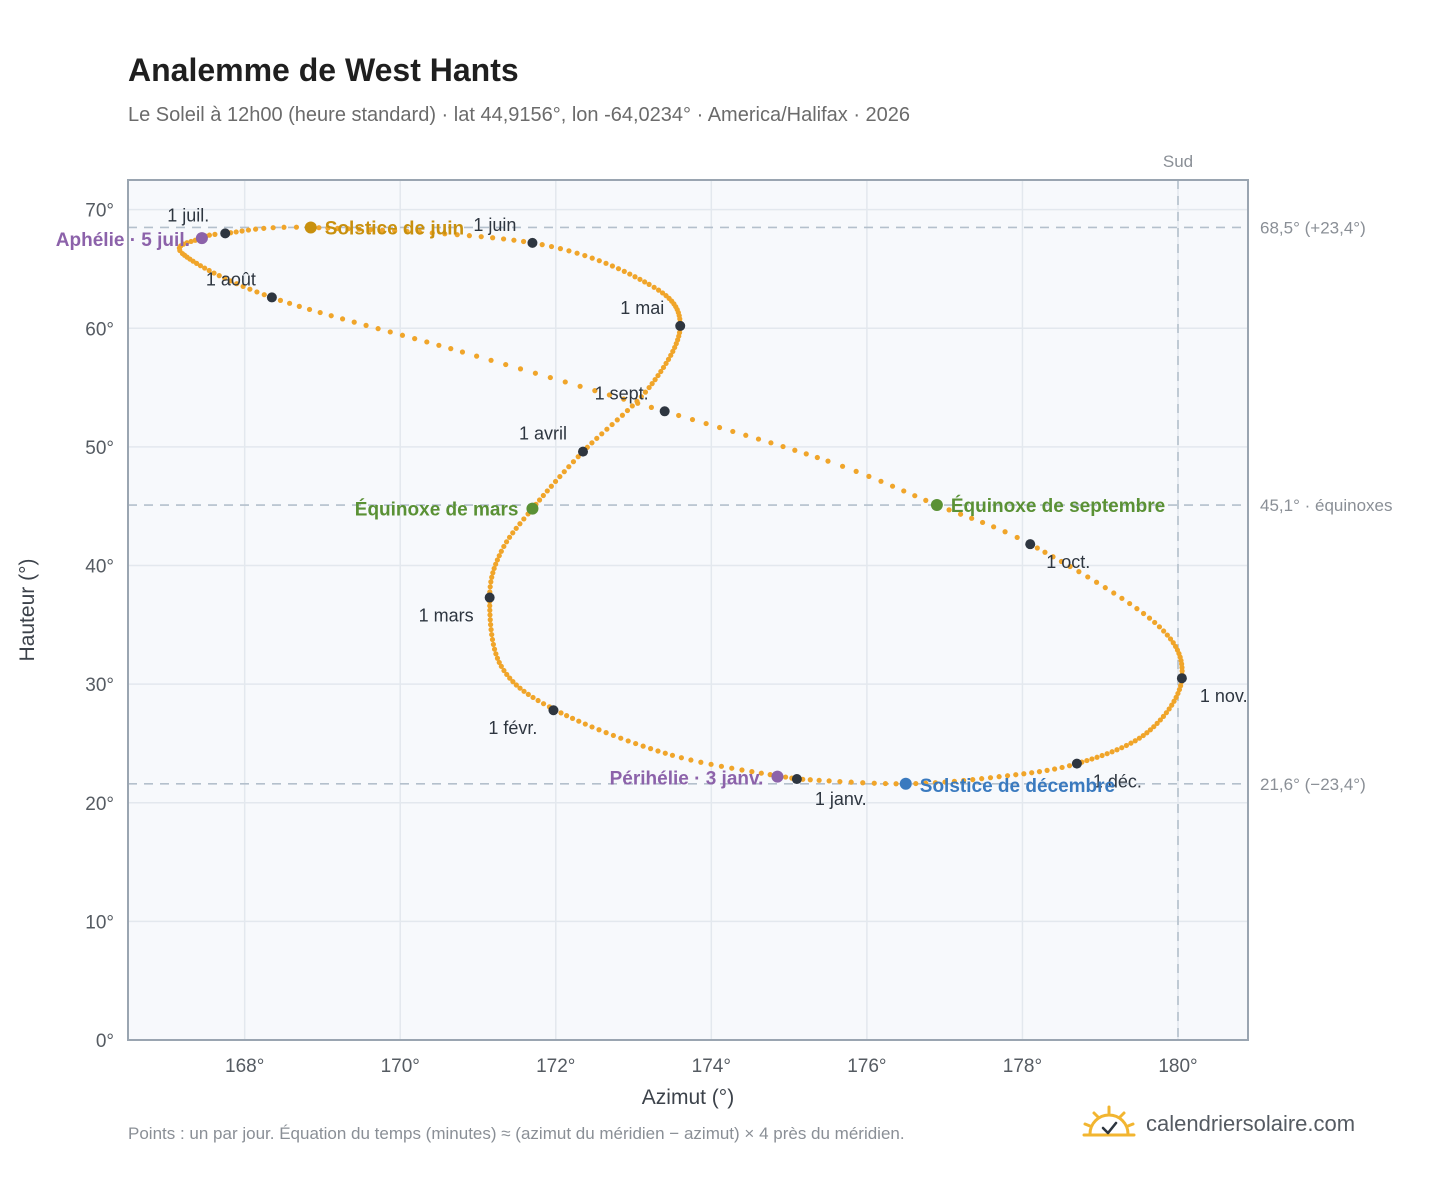 The height and width of the screenshot is (1188, 1448). What do you see at coordinates (866, 1066) in the screenshot?
I see `x-tick-label: 176°` at bounding box center [866, 1066].